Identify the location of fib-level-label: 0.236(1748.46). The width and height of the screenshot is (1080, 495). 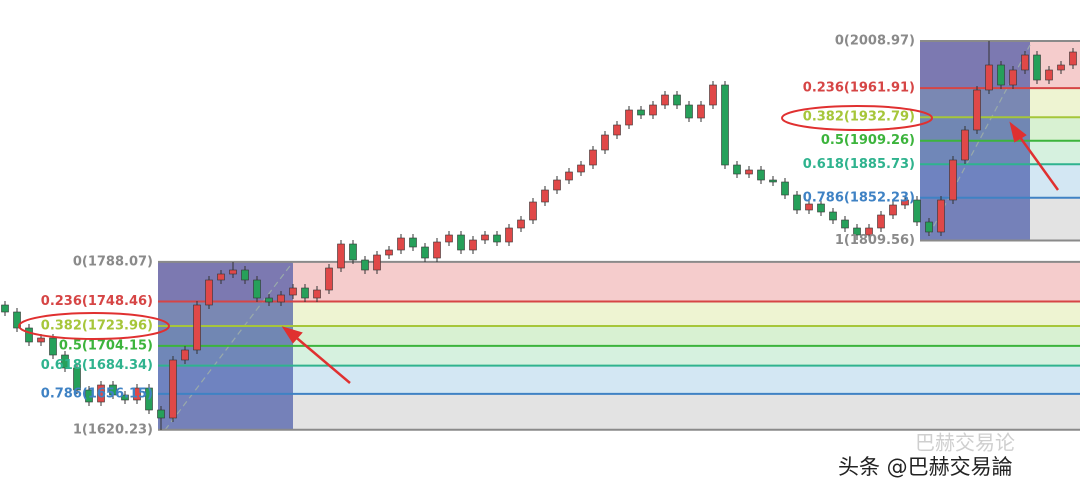
(97, 301).